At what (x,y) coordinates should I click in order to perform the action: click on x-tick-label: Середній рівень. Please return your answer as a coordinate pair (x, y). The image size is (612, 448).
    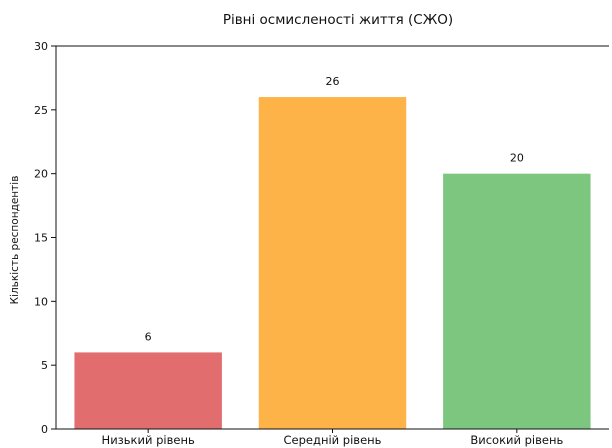
    Looking at the image, I should click on (333, 440).